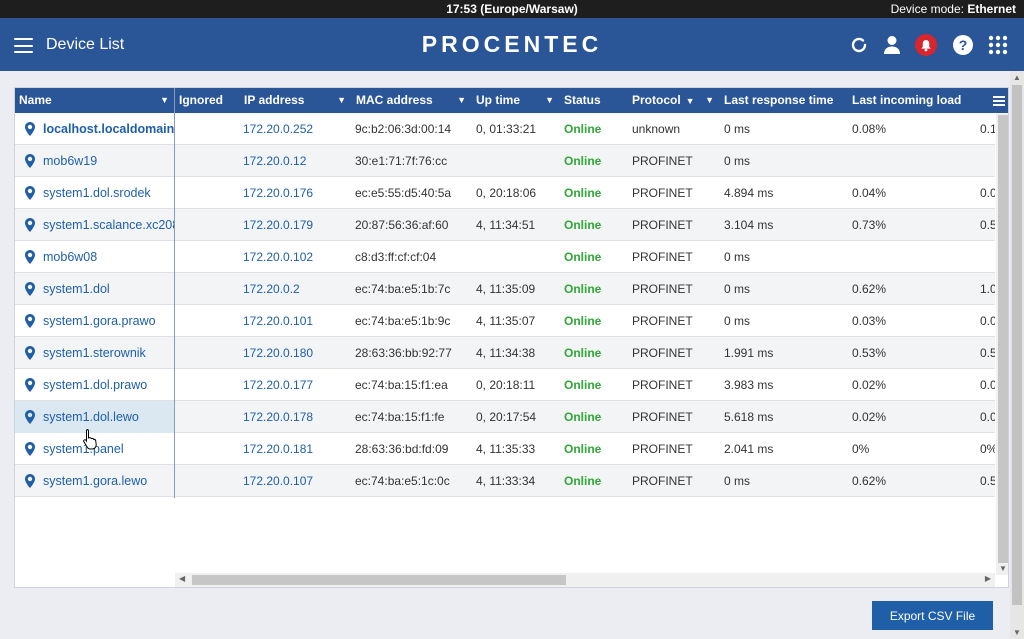  What do you see at coordinates (278, 225) in the screenshot?
I see `ip-address: 172.20.0.179` at bounding box center [278, 225].